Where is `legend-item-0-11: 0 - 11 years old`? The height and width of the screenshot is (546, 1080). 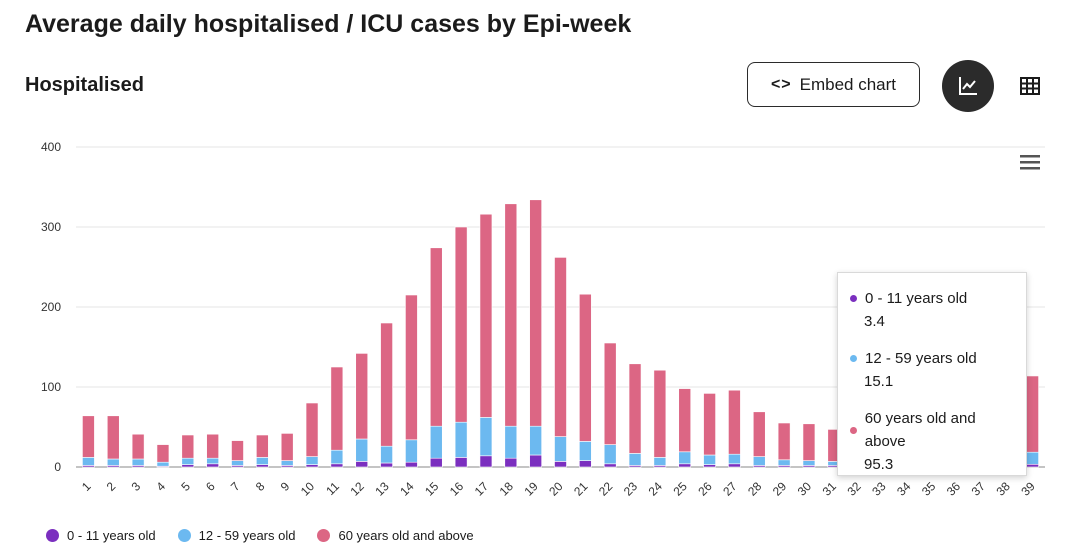
legend-item-0-11: 0 - 11 years old is located at coordinates (101, 535).